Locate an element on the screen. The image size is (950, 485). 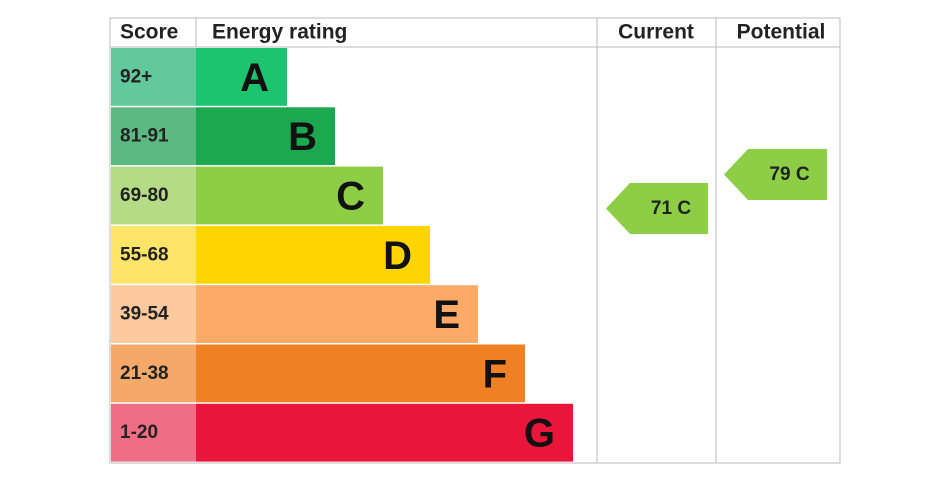
rating-letter: C is located at coordinates (350, 197).